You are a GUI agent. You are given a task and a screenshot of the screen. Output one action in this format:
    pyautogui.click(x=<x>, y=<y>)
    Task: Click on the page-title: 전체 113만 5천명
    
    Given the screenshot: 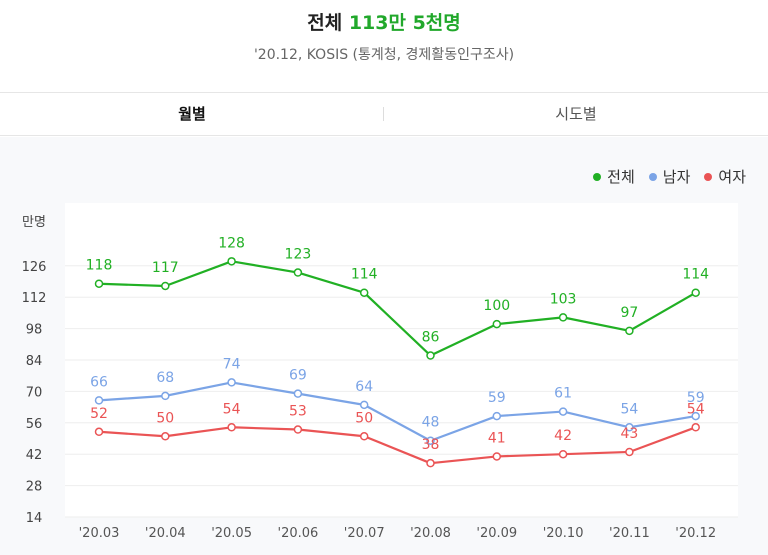 What is the action you would take?
    pyautogui.click(x=384, y=21)
    